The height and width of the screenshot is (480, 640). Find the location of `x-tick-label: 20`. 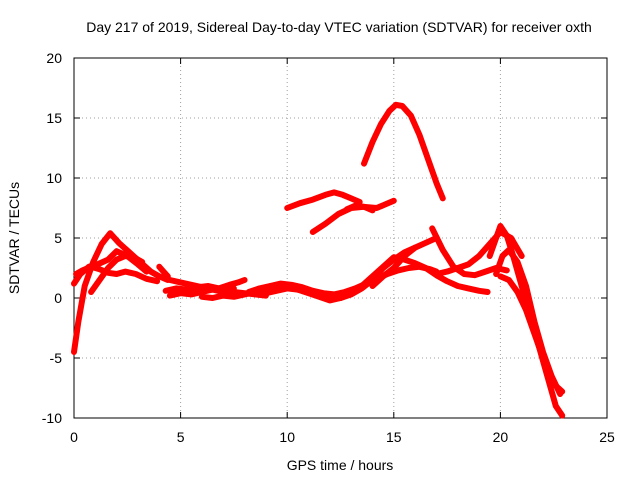

x-tick-label: 20 is located at coordinates (501, 437).